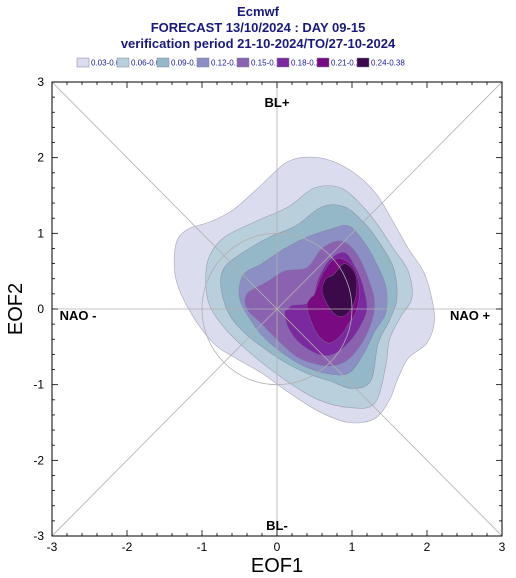 This screenshot has width=516, height=578. What do you see at coordinates (308, 63) in the screenshot?
I see `legend-label: 0.18-0.21` at bounding box center [308, 63].